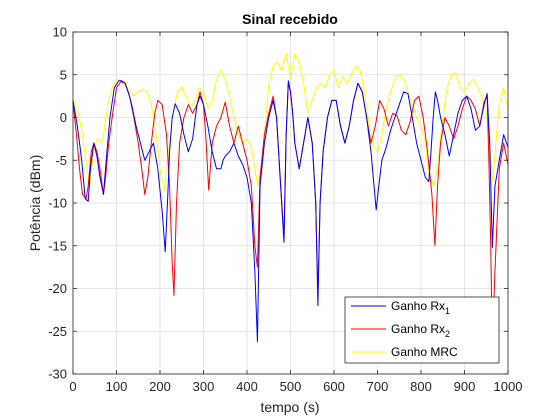 The height and width of the screenshot is (420, 560). Describe the element at coordinates (421, 386) in the screenshot. I see `x-tick-label: 800` at that location.